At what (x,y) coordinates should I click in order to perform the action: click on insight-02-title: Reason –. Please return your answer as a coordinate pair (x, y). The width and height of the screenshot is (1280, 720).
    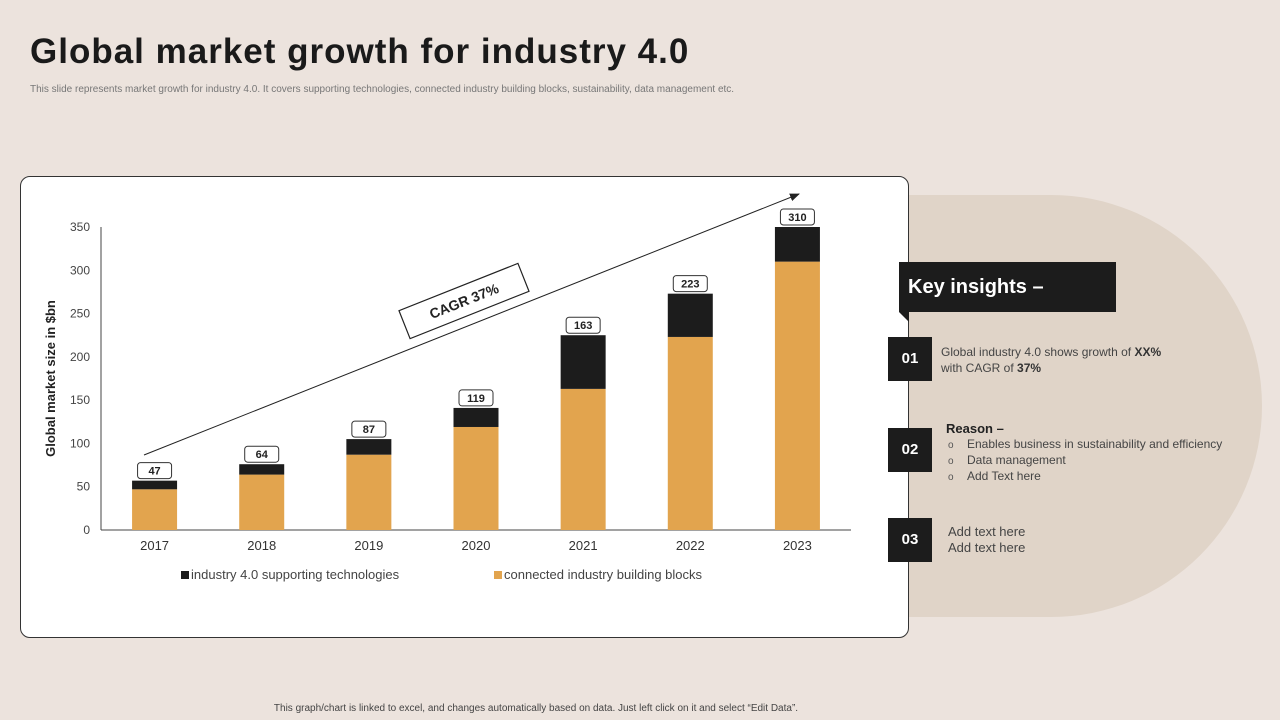
    Looking at the image, I should click on (975, 428).